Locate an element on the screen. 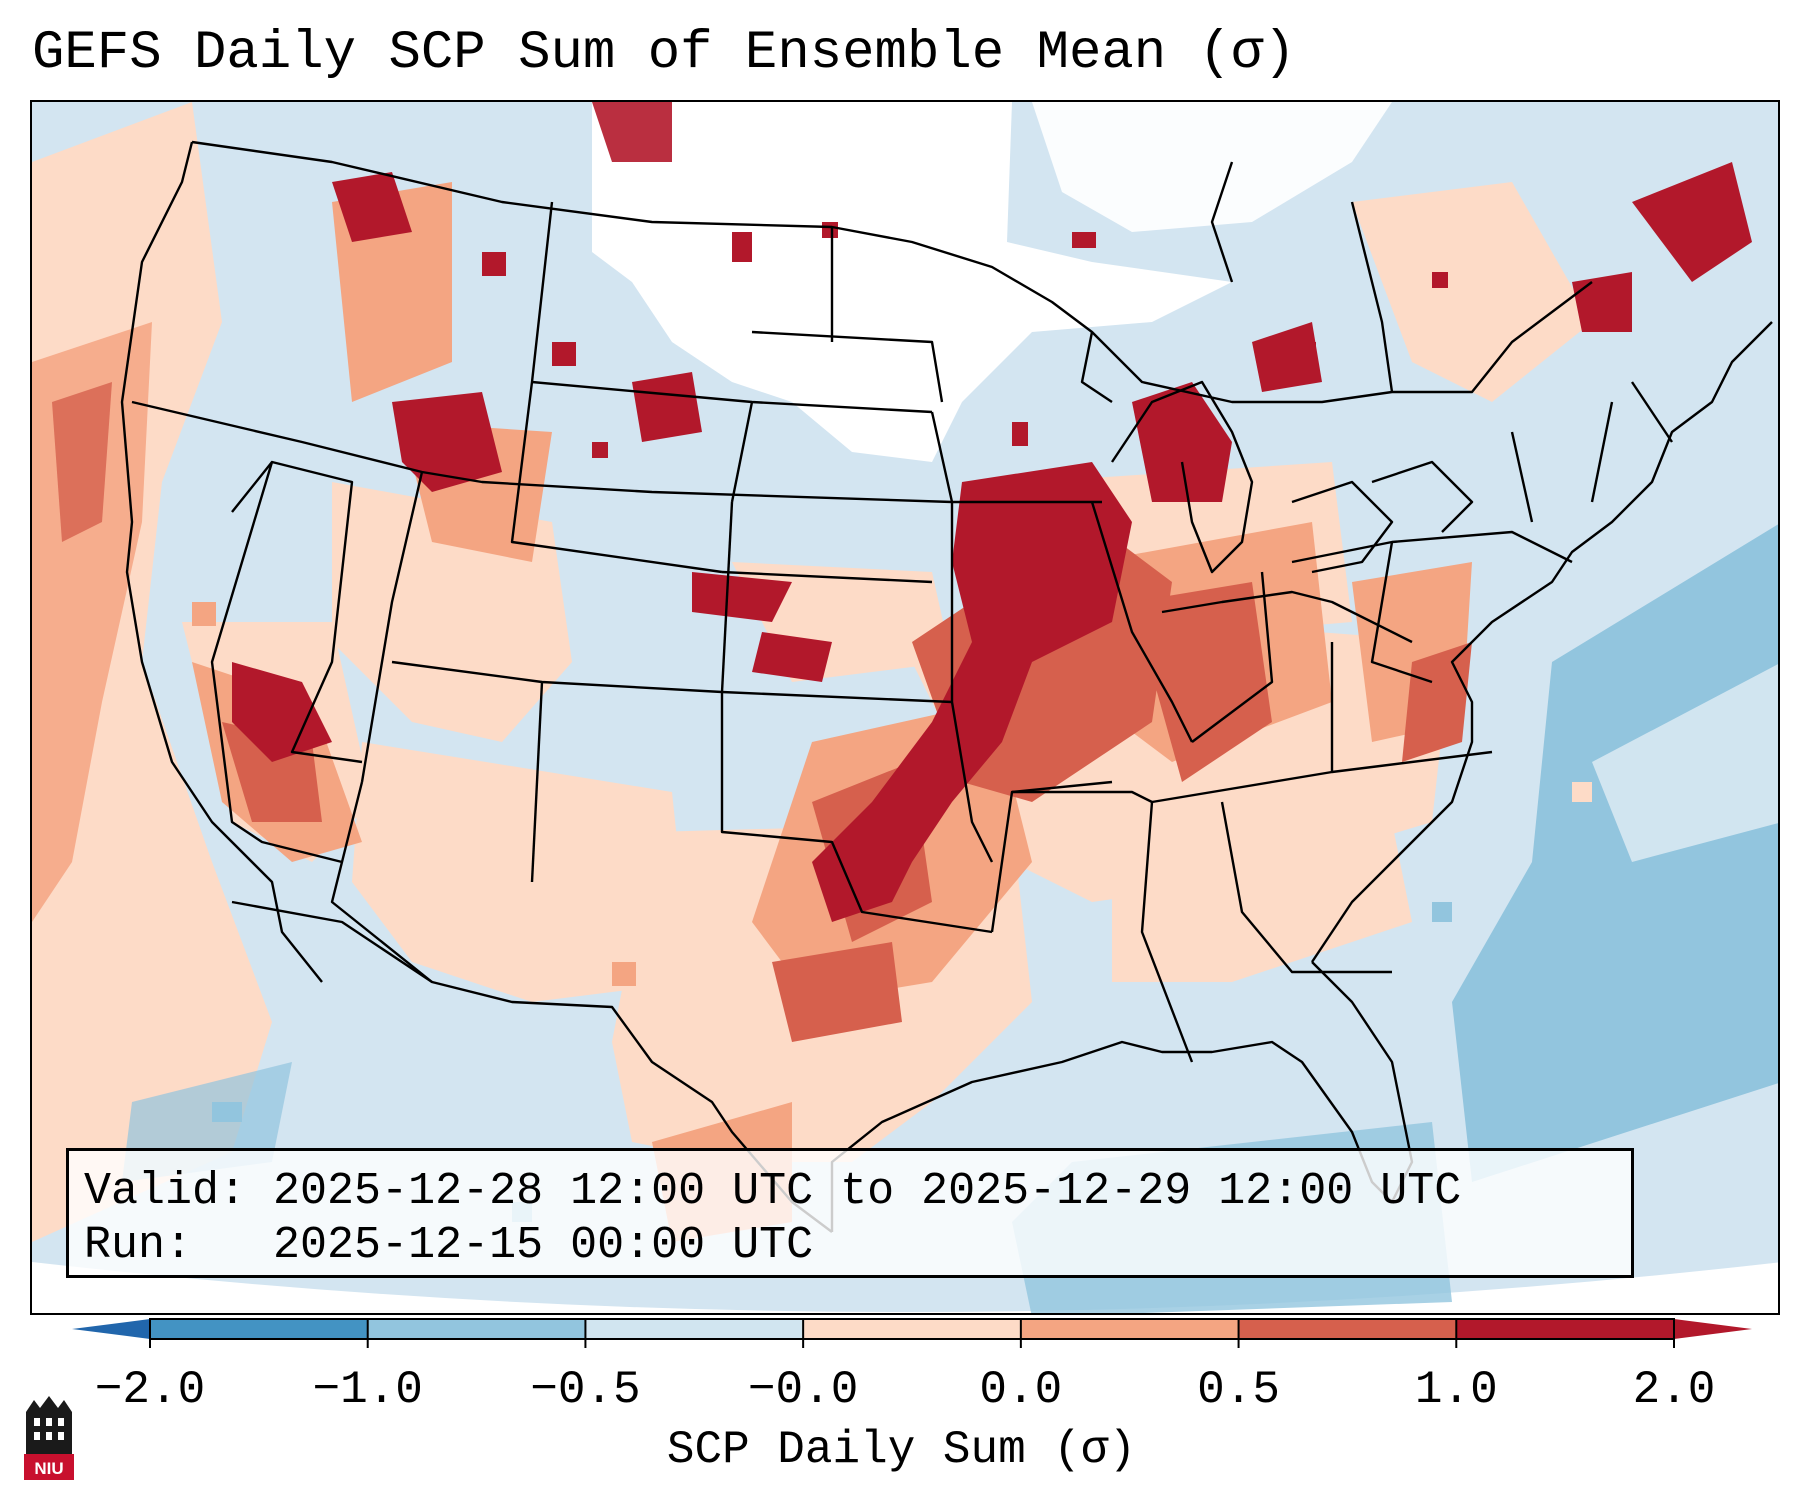 Image resolution: width=1803 pixels, height=1506 pixels. colorbar-tick-label: 2.0 is located at coordinates (1674, 1390).